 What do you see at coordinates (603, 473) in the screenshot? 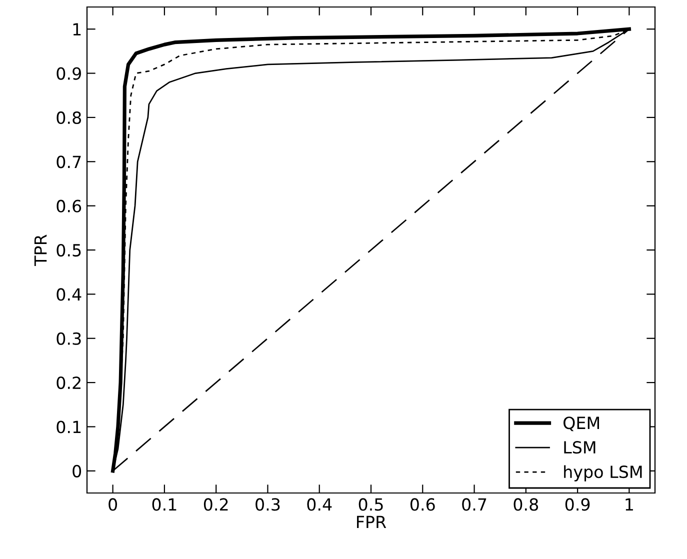
I see `legend-label: hypo LSM` at bounding box center [603, 473].